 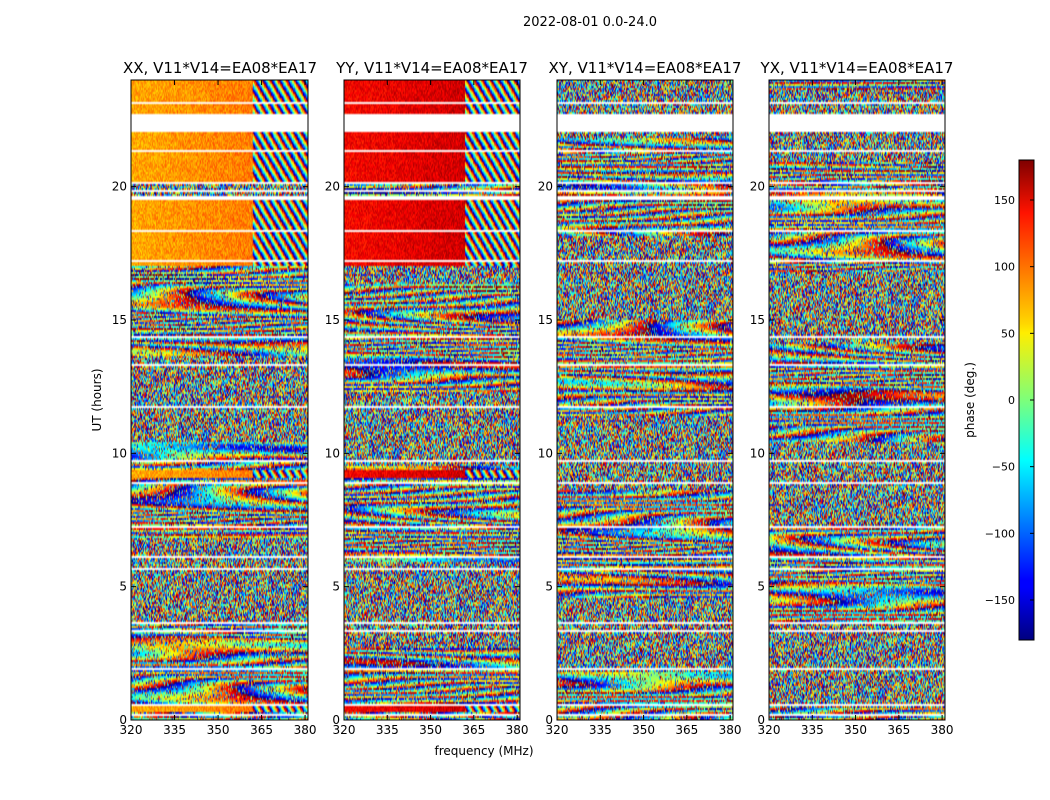 I want to click on colorbar-ticks: −150 −100 −50 0 50 100 150, so click(x=1009, y=400).